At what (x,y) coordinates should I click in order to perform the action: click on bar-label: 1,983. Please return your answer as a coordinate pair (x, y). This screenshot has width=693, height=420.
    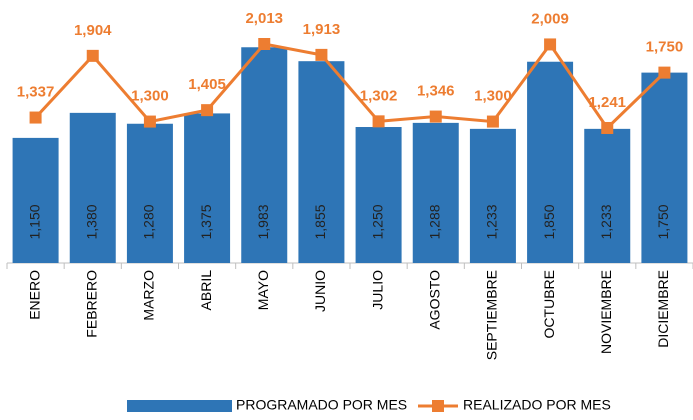
    Looking at the image, I should click on (263, 221).